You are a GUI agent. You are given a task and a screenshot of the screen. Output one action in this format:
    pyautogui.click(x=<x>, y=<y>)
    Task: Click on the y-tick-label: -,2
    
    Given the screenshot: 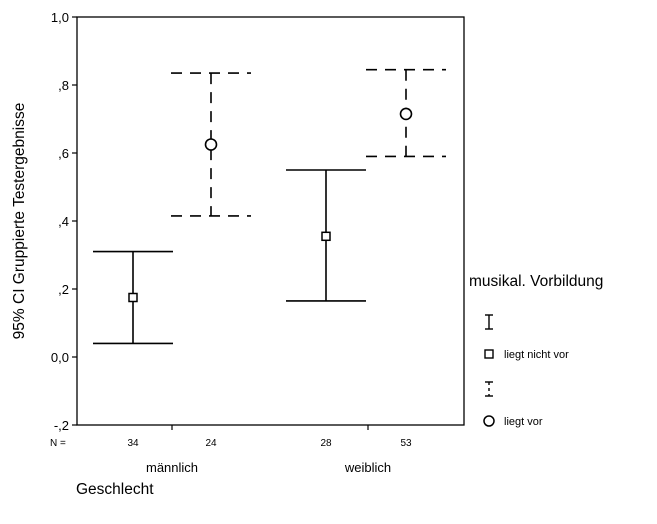 What is the action you would take?
    pyautogui.click(x=61, y=425)
    